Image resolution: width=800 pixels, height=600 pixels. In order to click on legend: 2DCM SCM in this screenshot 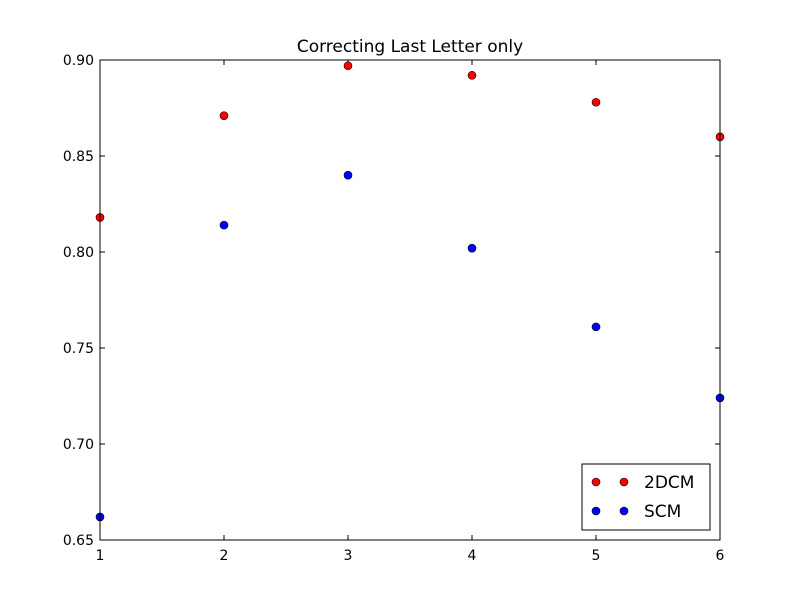, I will do `click(646, 497)`.